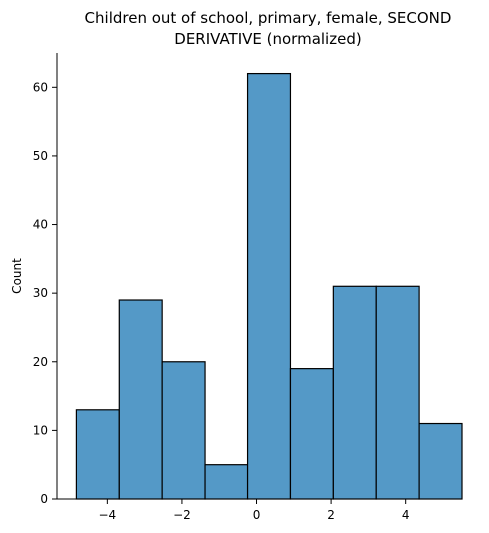  What do you see at coordinates (257, 515) in the screenshot?
I see `x-tick-label: 0` at bounding box center [257, 515].